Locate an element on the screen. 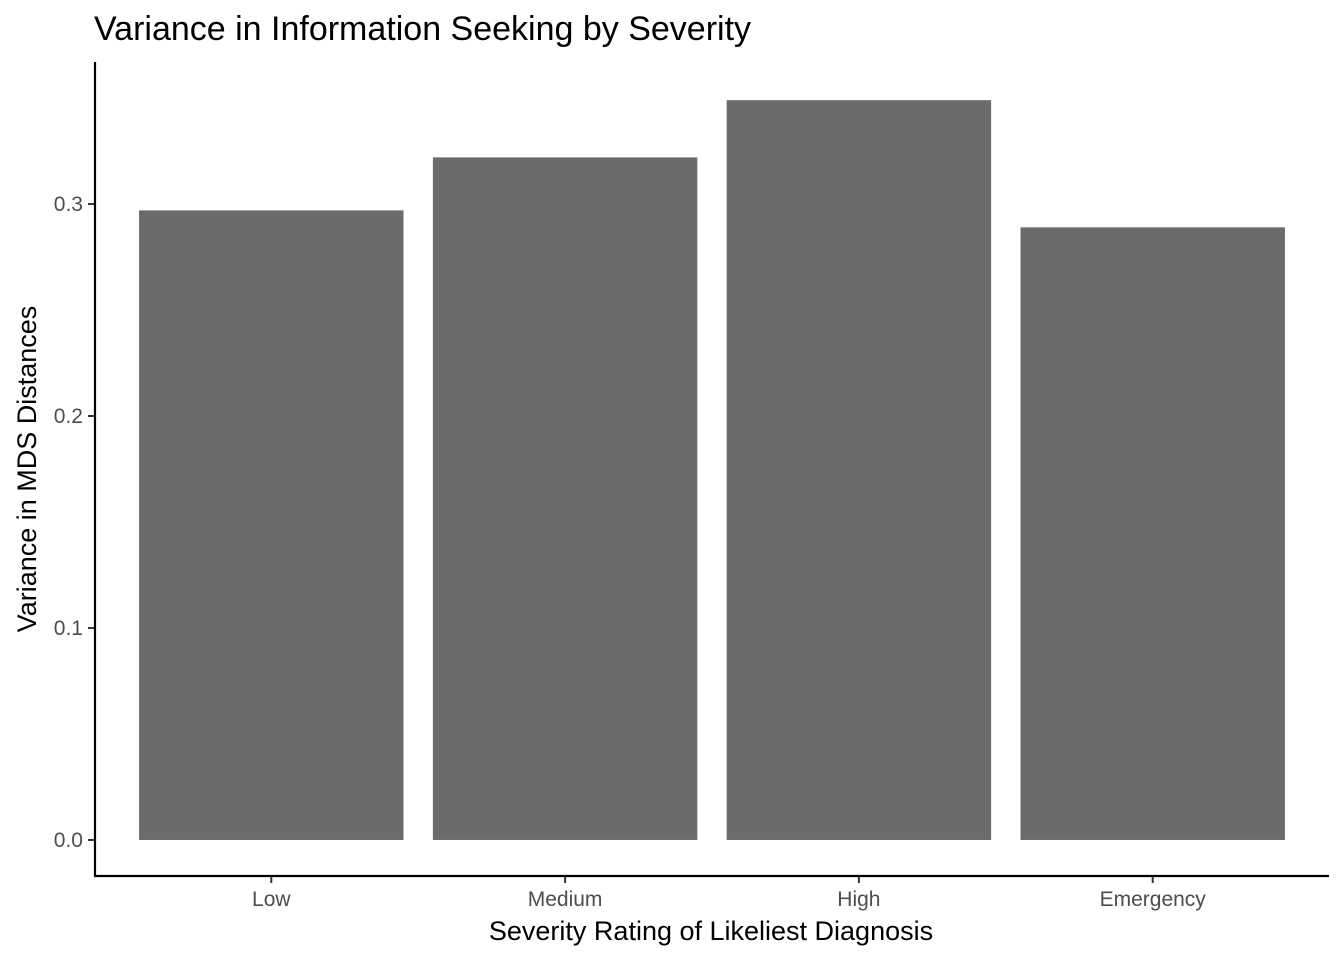 The height and width of the screenshot is (960, 1344). y-tick-label: 0.1 is located at coordinates (68, 628).